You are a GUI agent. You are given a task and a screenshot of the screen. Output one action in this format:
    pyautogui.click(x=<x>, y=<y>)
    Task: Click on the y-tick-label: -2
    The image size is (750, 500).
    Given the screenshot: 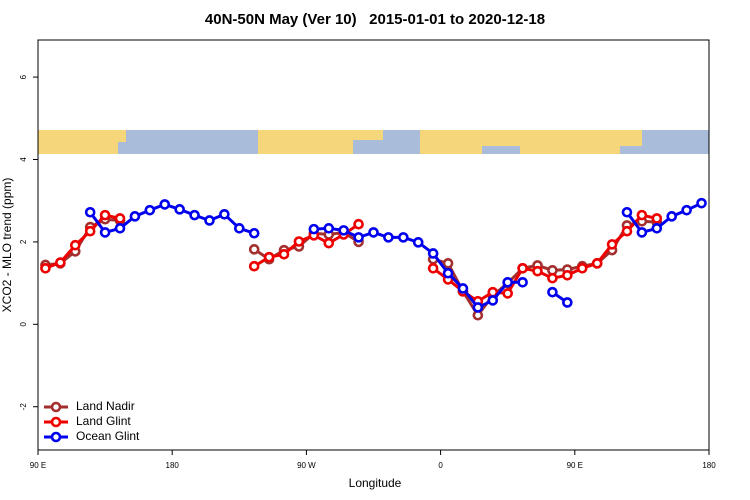 What is the action you would take?
    pyautogui.click(x=23, y=407)
    